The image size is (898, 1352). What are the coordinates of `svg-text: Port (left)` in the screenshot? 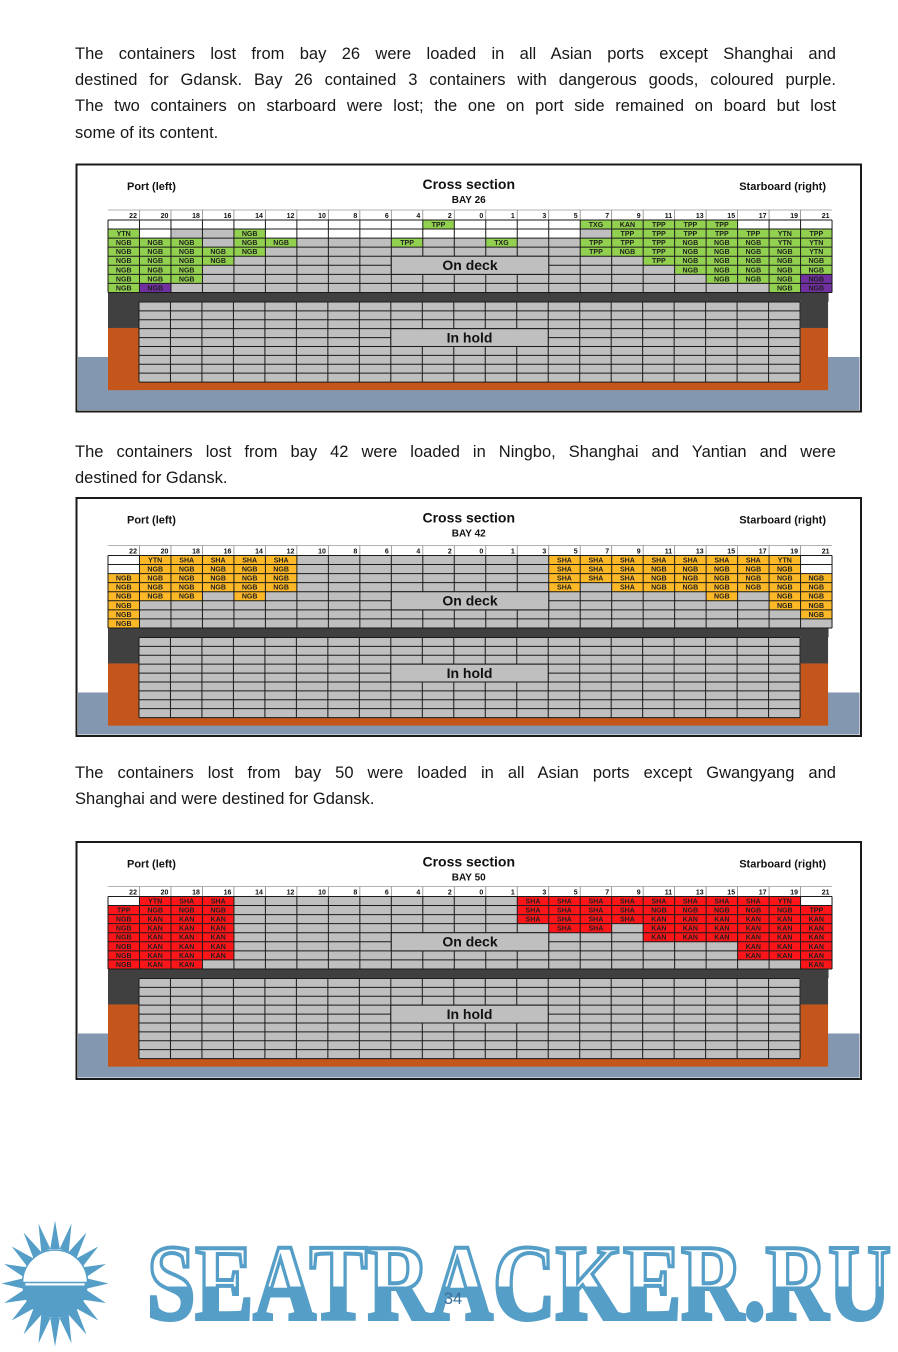 It's located at (151, 187).